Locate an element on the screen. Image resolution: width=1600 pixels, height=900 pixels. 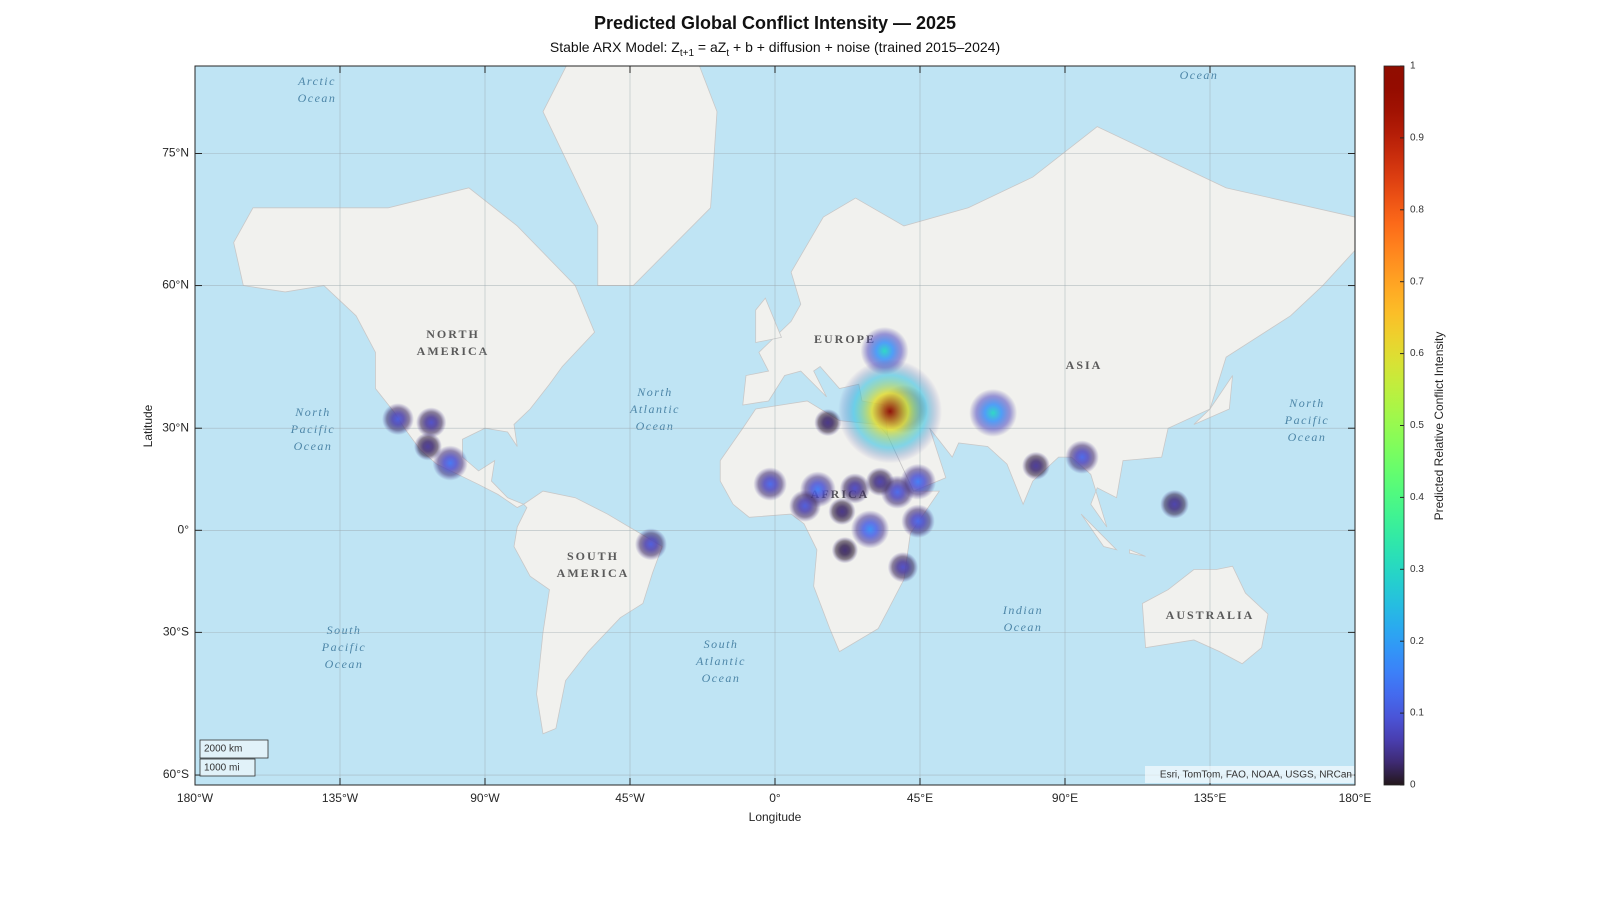
colorbar-tick-label: 0.8 is located at coordinates (1417, 209).